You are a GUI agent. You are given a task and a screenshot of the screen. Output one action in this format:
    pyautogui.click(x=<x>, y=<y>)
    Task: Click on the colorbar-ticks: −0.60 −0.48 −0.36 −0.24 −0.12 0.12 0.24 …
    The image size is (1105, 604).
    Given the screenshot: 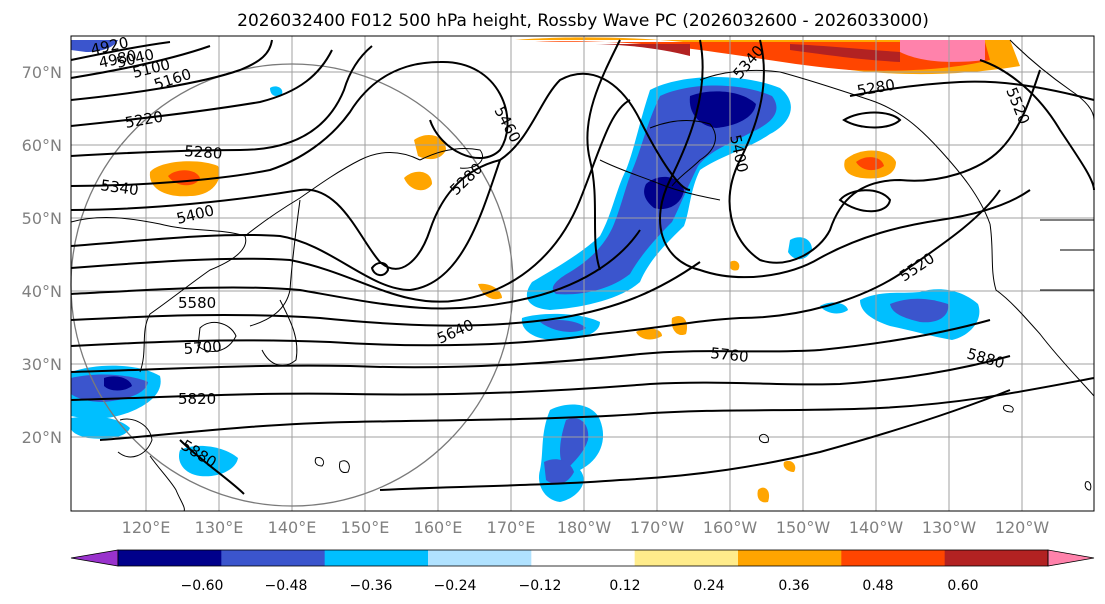 What is the action you would take?
    pyautogui.click(x=580, y=586)
    